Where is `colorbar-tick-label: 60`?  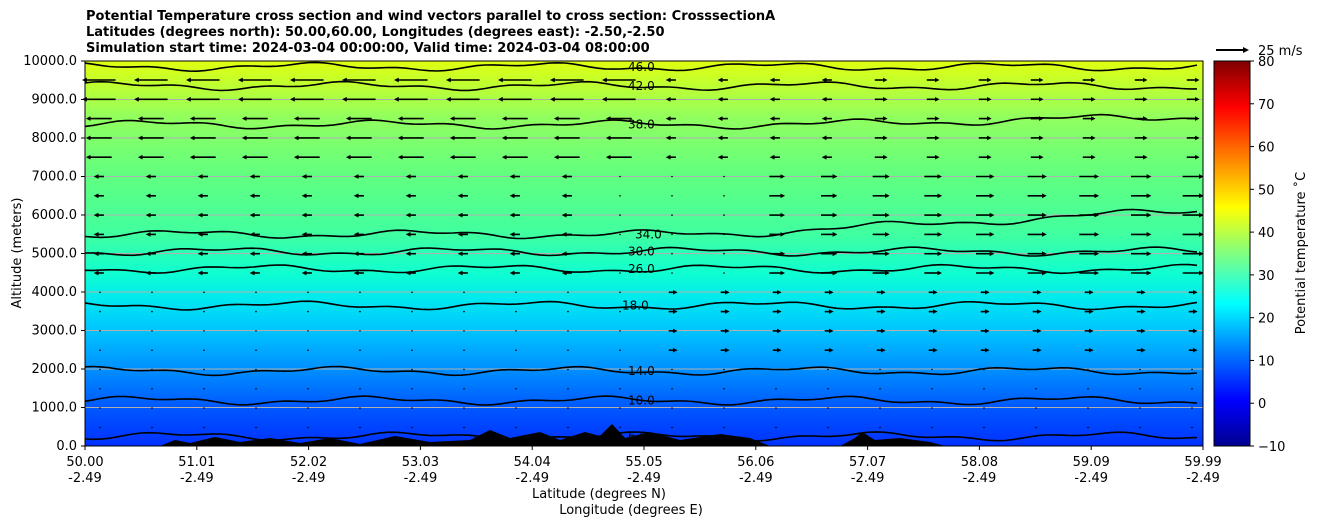
colorbar-tick-label: 60 is located at coordinates (1266, 148).